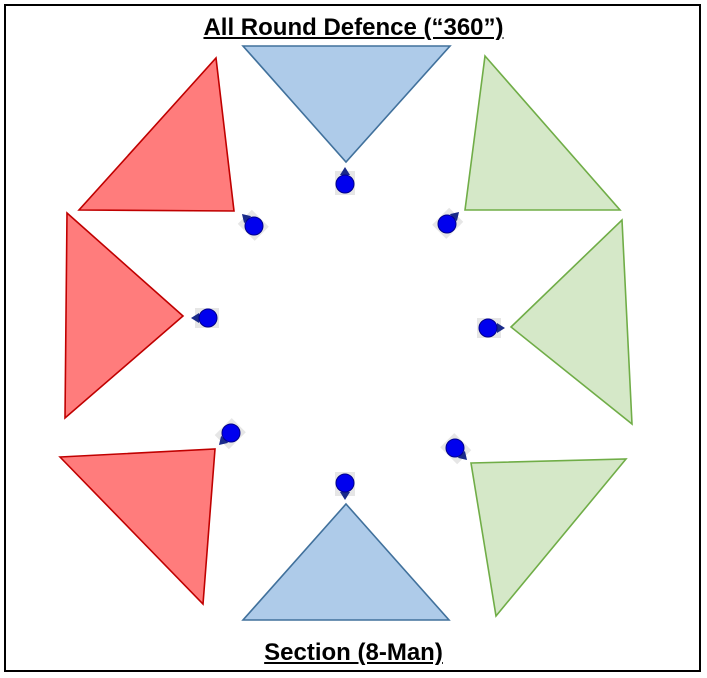 The image size is (707, 678). I want to click on soldier-west, so click(205, 318).